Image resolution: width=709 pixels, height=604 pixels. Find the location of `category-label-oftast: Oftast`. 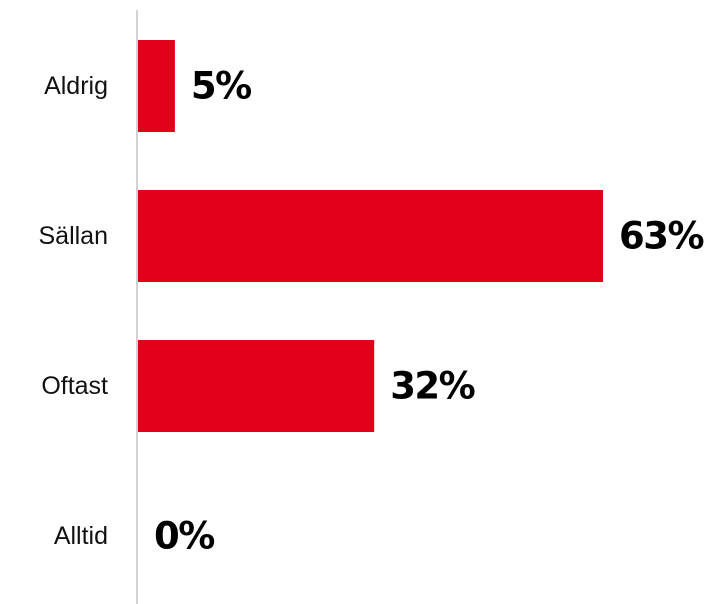

category-label-oftast: Oftast is located at coordinates (74, 386).